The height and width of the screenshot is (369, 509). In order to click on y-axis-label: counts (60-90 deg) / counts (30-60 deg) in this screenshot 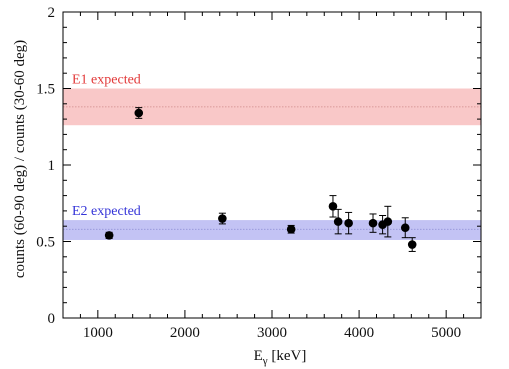, I will do `click(20, 159)`.